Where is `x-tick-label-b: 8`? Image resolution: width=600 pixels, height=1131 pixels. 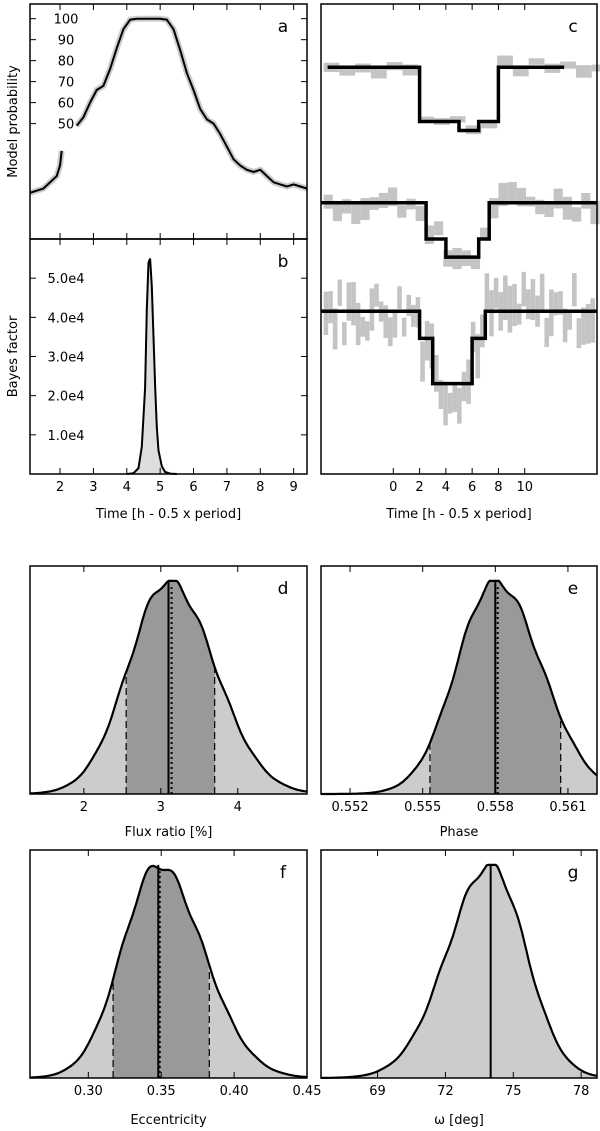 x-tick-label-b: 8 is located at coordinates (260, 487).